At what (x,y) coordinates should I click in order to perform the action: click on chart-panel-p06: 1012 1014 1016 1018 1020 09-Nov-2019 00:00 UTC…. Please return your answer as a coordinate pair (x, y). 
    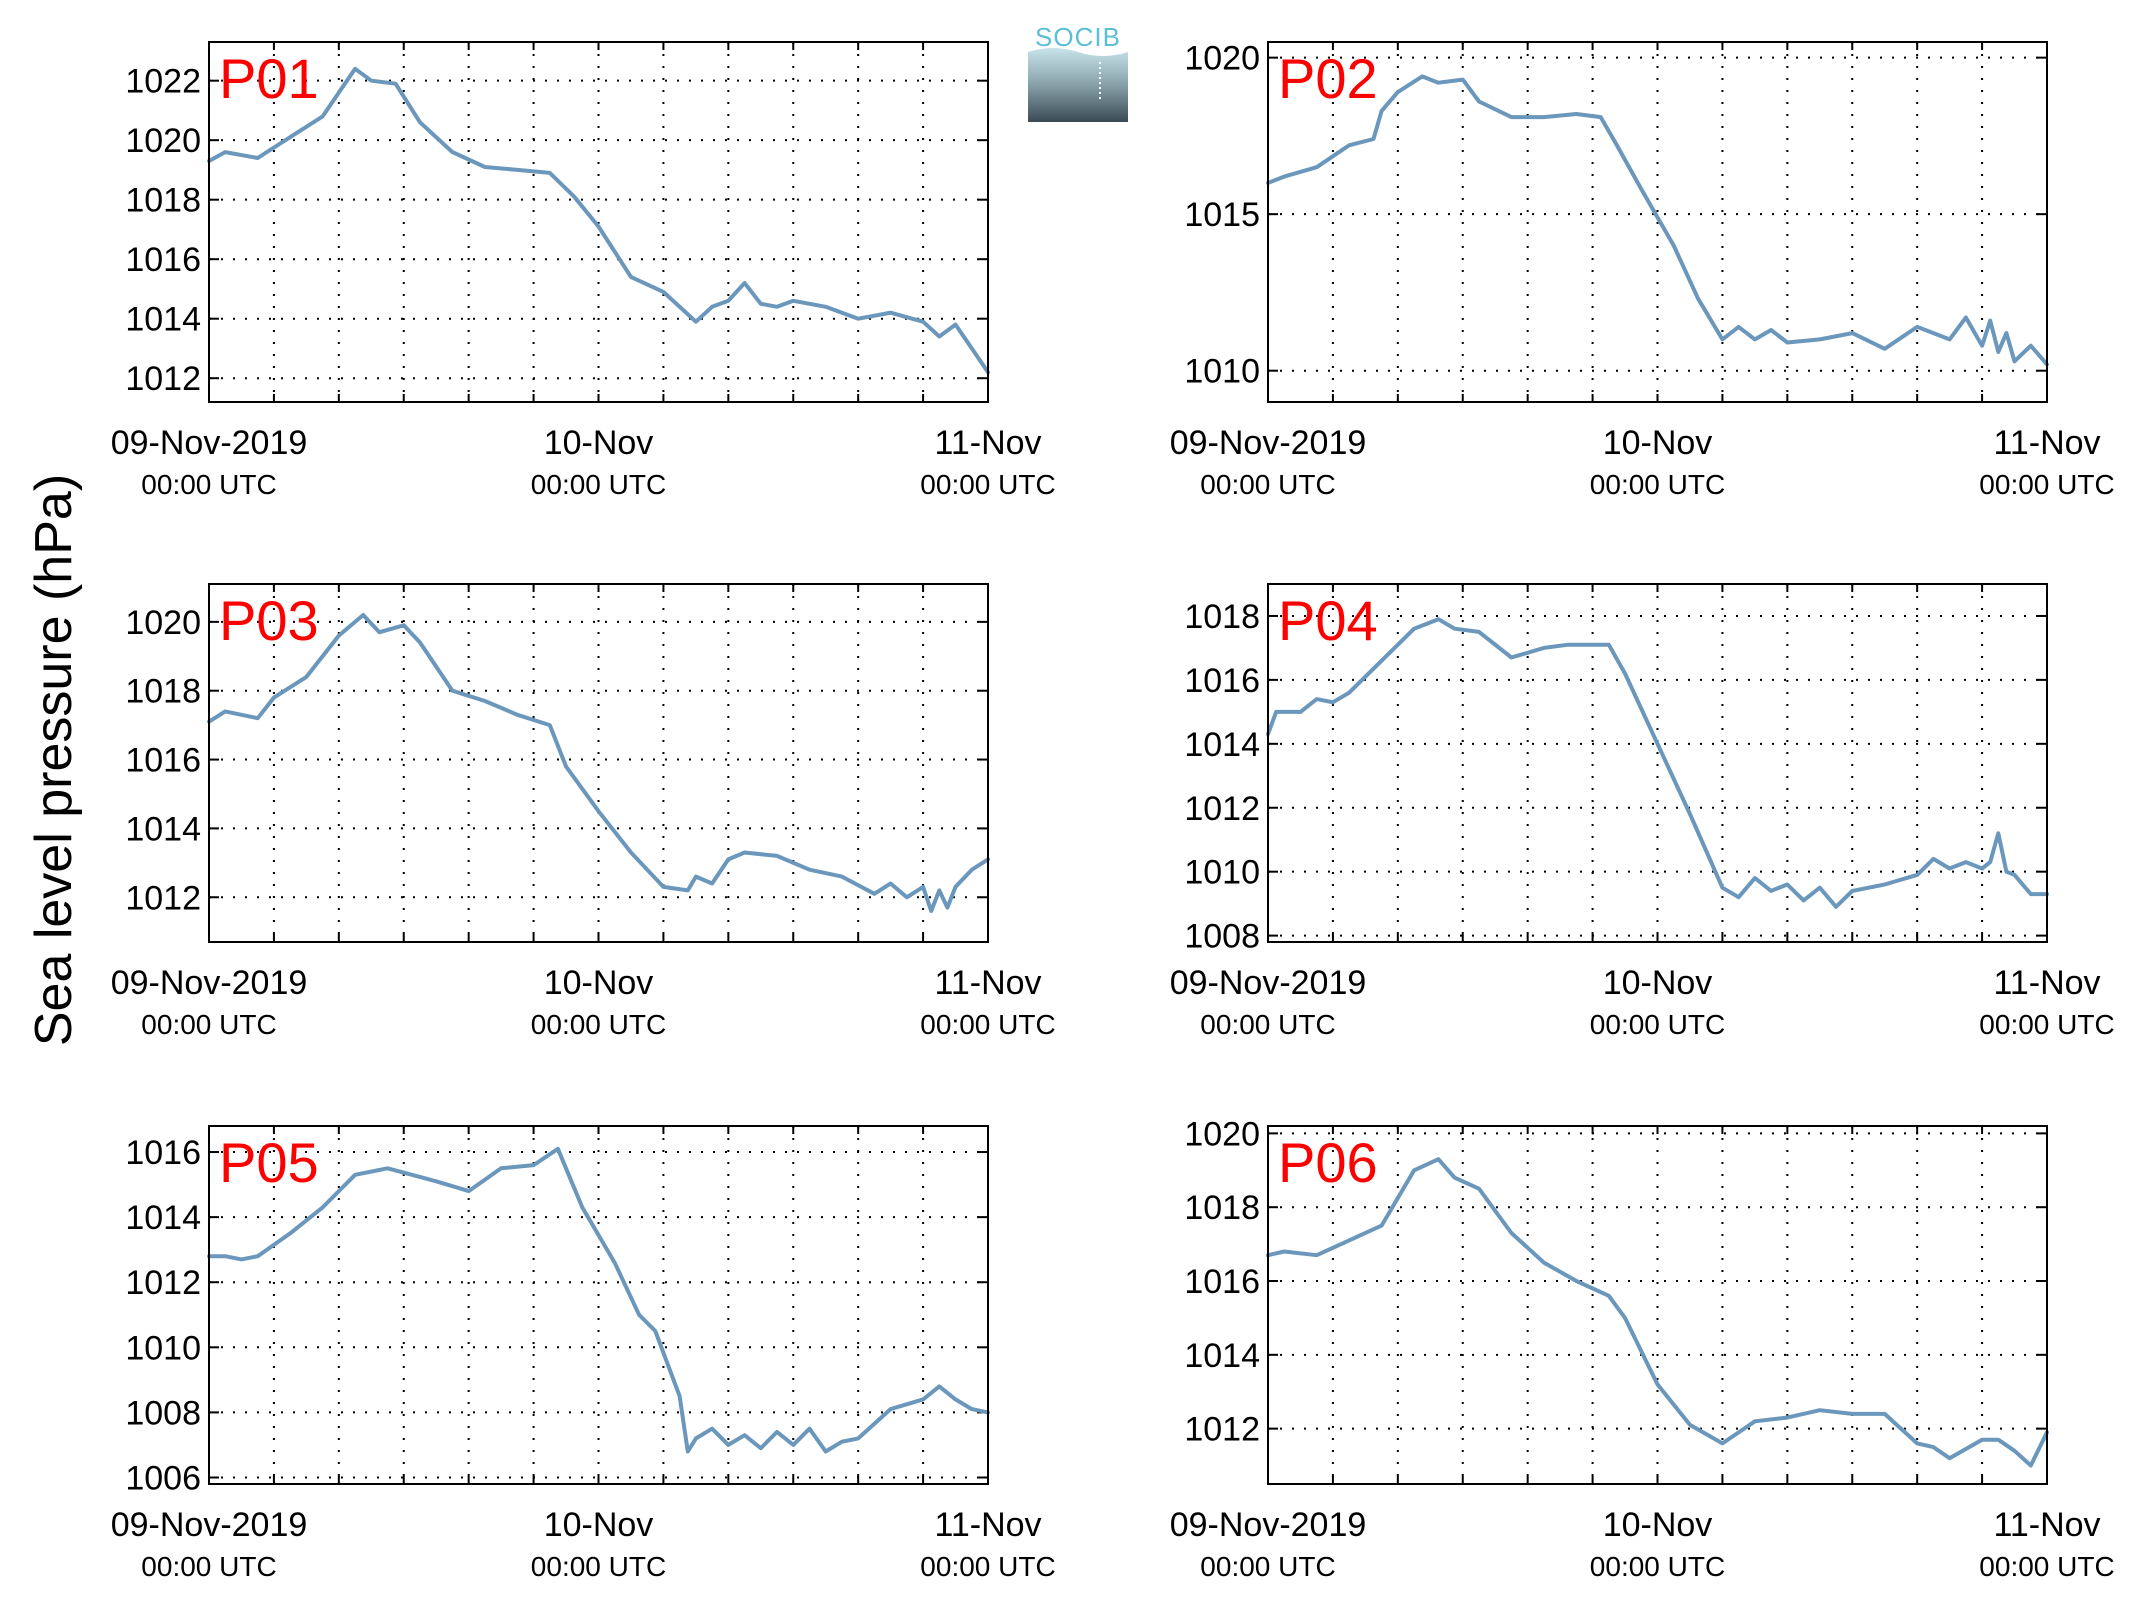
    Looking at the image, I should click on (1642, 1348).